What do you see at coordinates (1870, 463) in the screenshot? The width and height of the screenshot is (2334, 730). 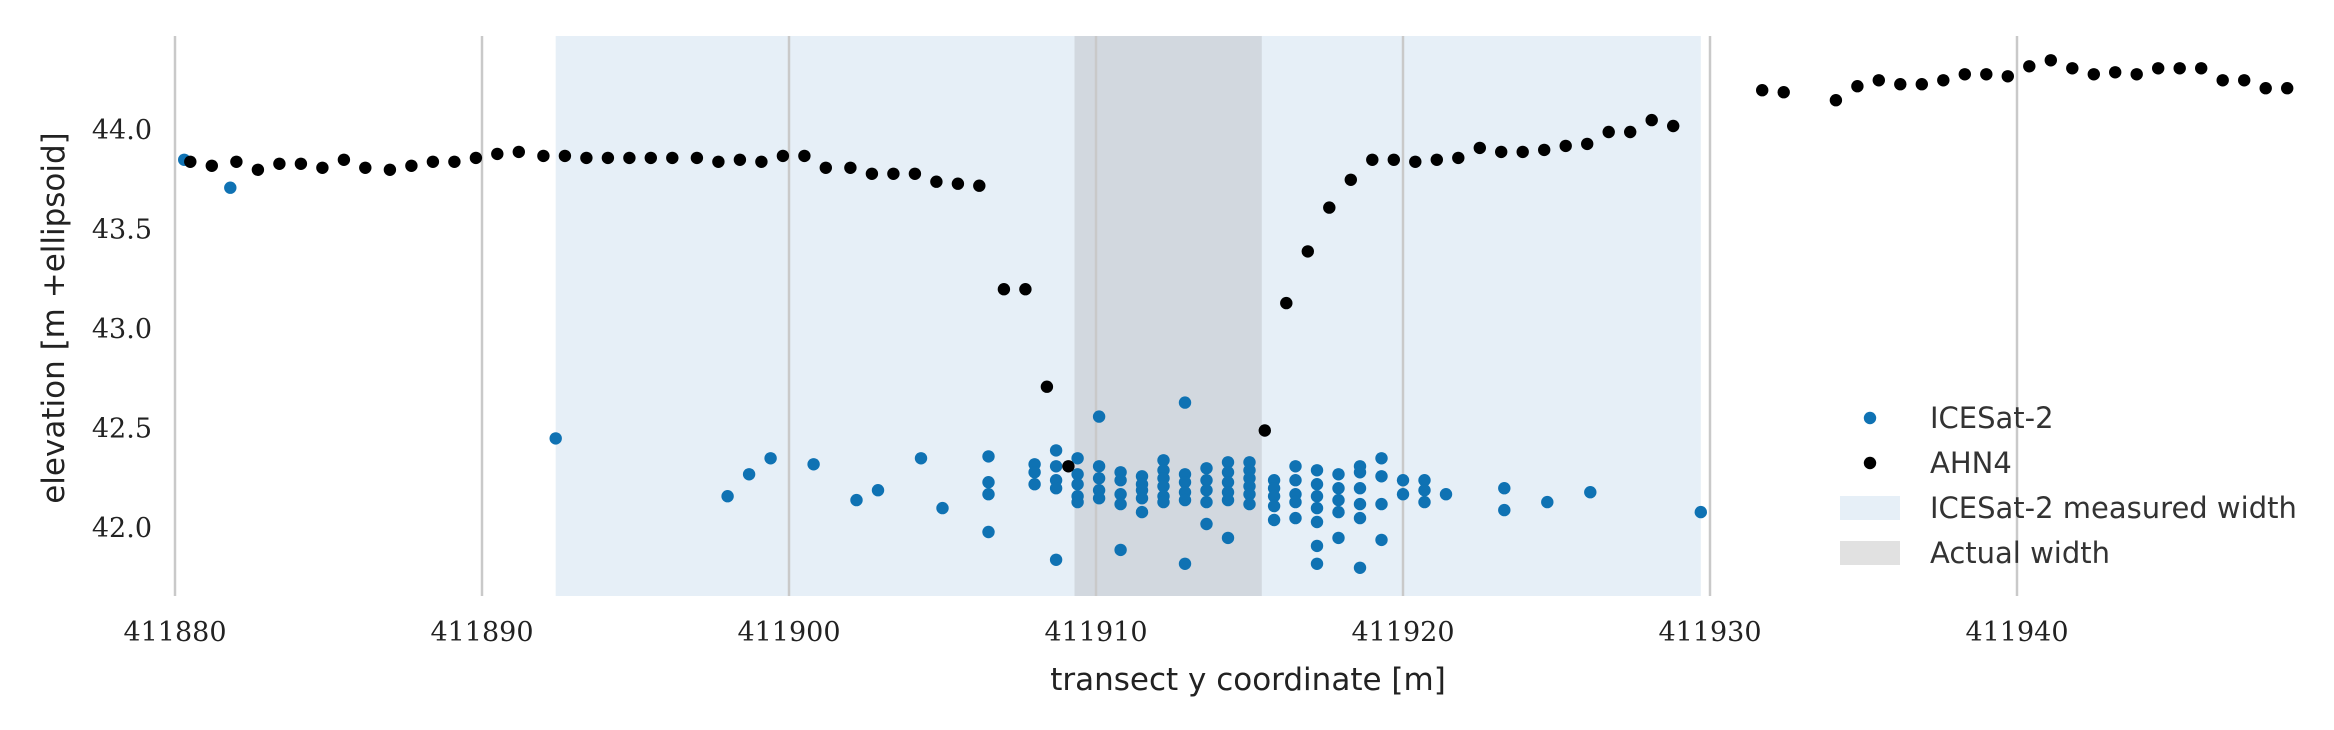 I see `legend-marker` at bounding box center [1870, 463].